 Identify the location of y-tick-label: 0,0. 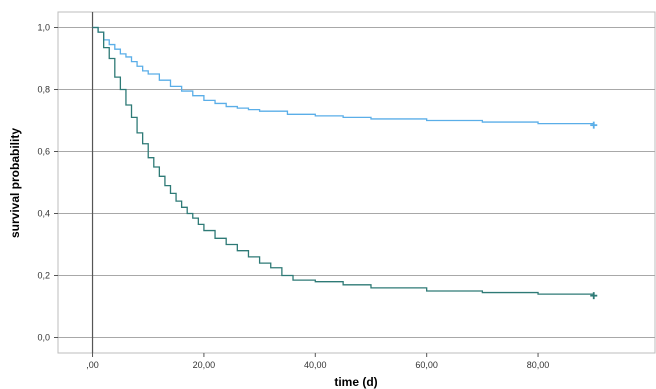
(43, 338).